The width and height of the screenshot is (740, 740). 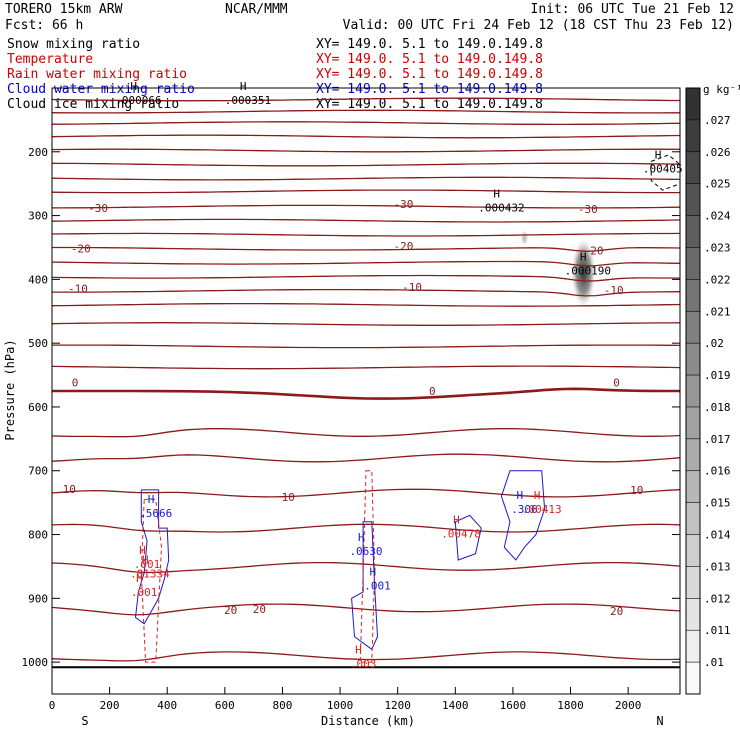 I want to click on maximum-marker-8: H, so click(x=519, y=495).